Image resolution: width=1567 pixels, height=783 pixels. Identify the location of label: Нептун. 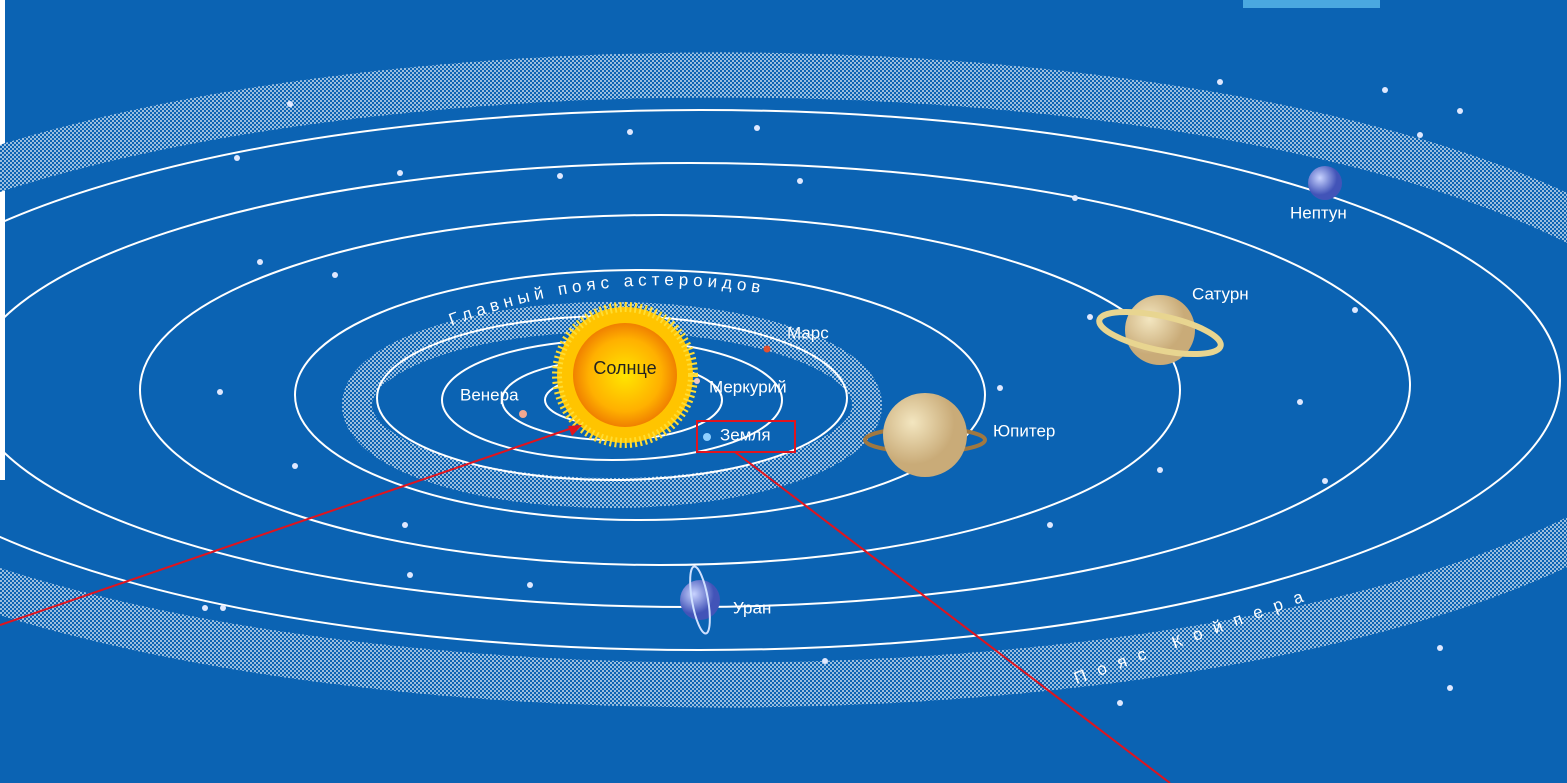
(1318, 212).